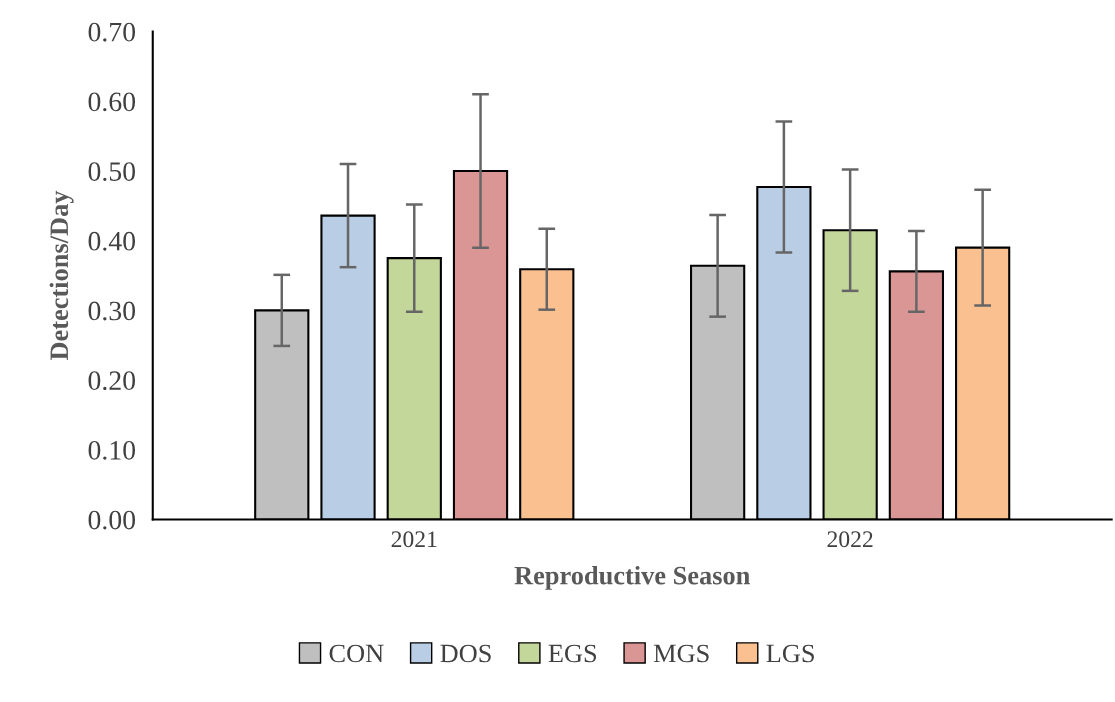 The width and height of the screenshot is (1115, 702). I want to click on legend-label: EGS, so click(572, 653).